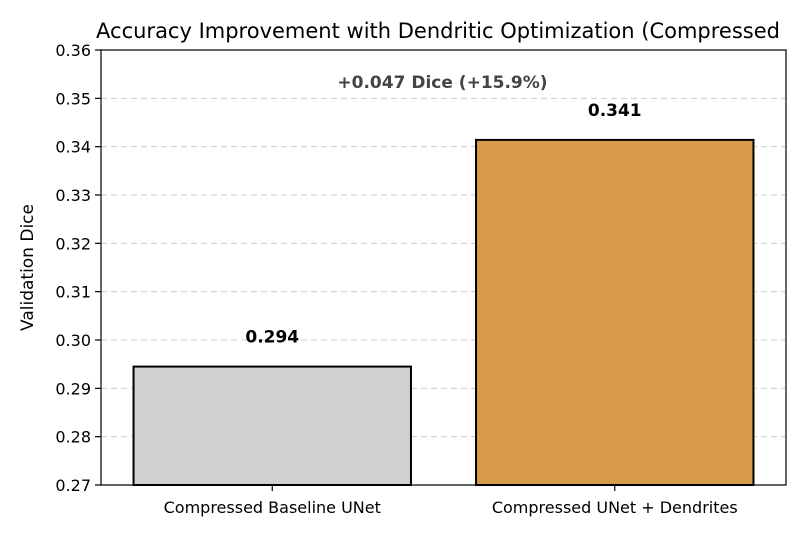 The image size is (806, 537). Describe the element at coordinates (272, 507) in the screenshot. I see `x-tick-label: Compressed Baseline UNet` at that location.